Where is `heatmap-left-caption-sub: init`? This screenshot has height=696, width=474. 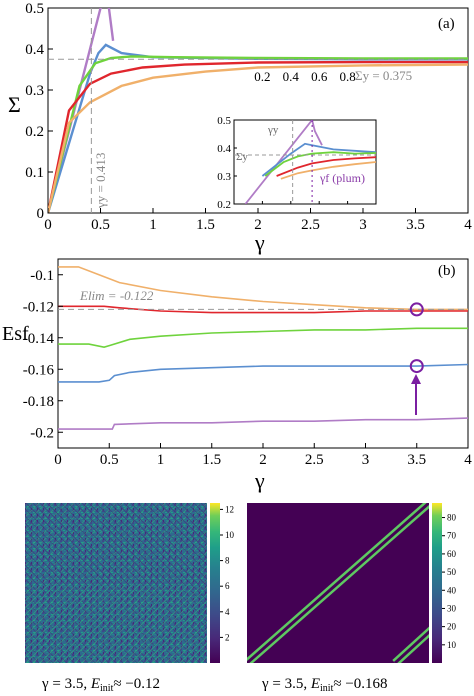 heatmap-left-caption-sub: init is located at coordinates (107, 688).